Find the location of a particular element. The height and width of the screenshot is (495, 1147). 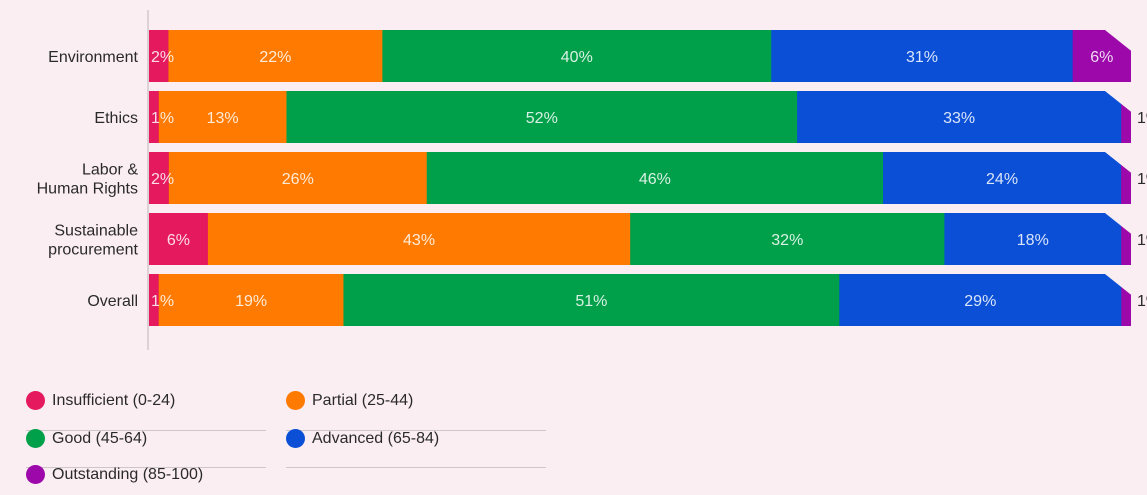

bar-row: 2% 26% 46% 24% 1% Labor &Human Rights is located at coordinates (592, 178).